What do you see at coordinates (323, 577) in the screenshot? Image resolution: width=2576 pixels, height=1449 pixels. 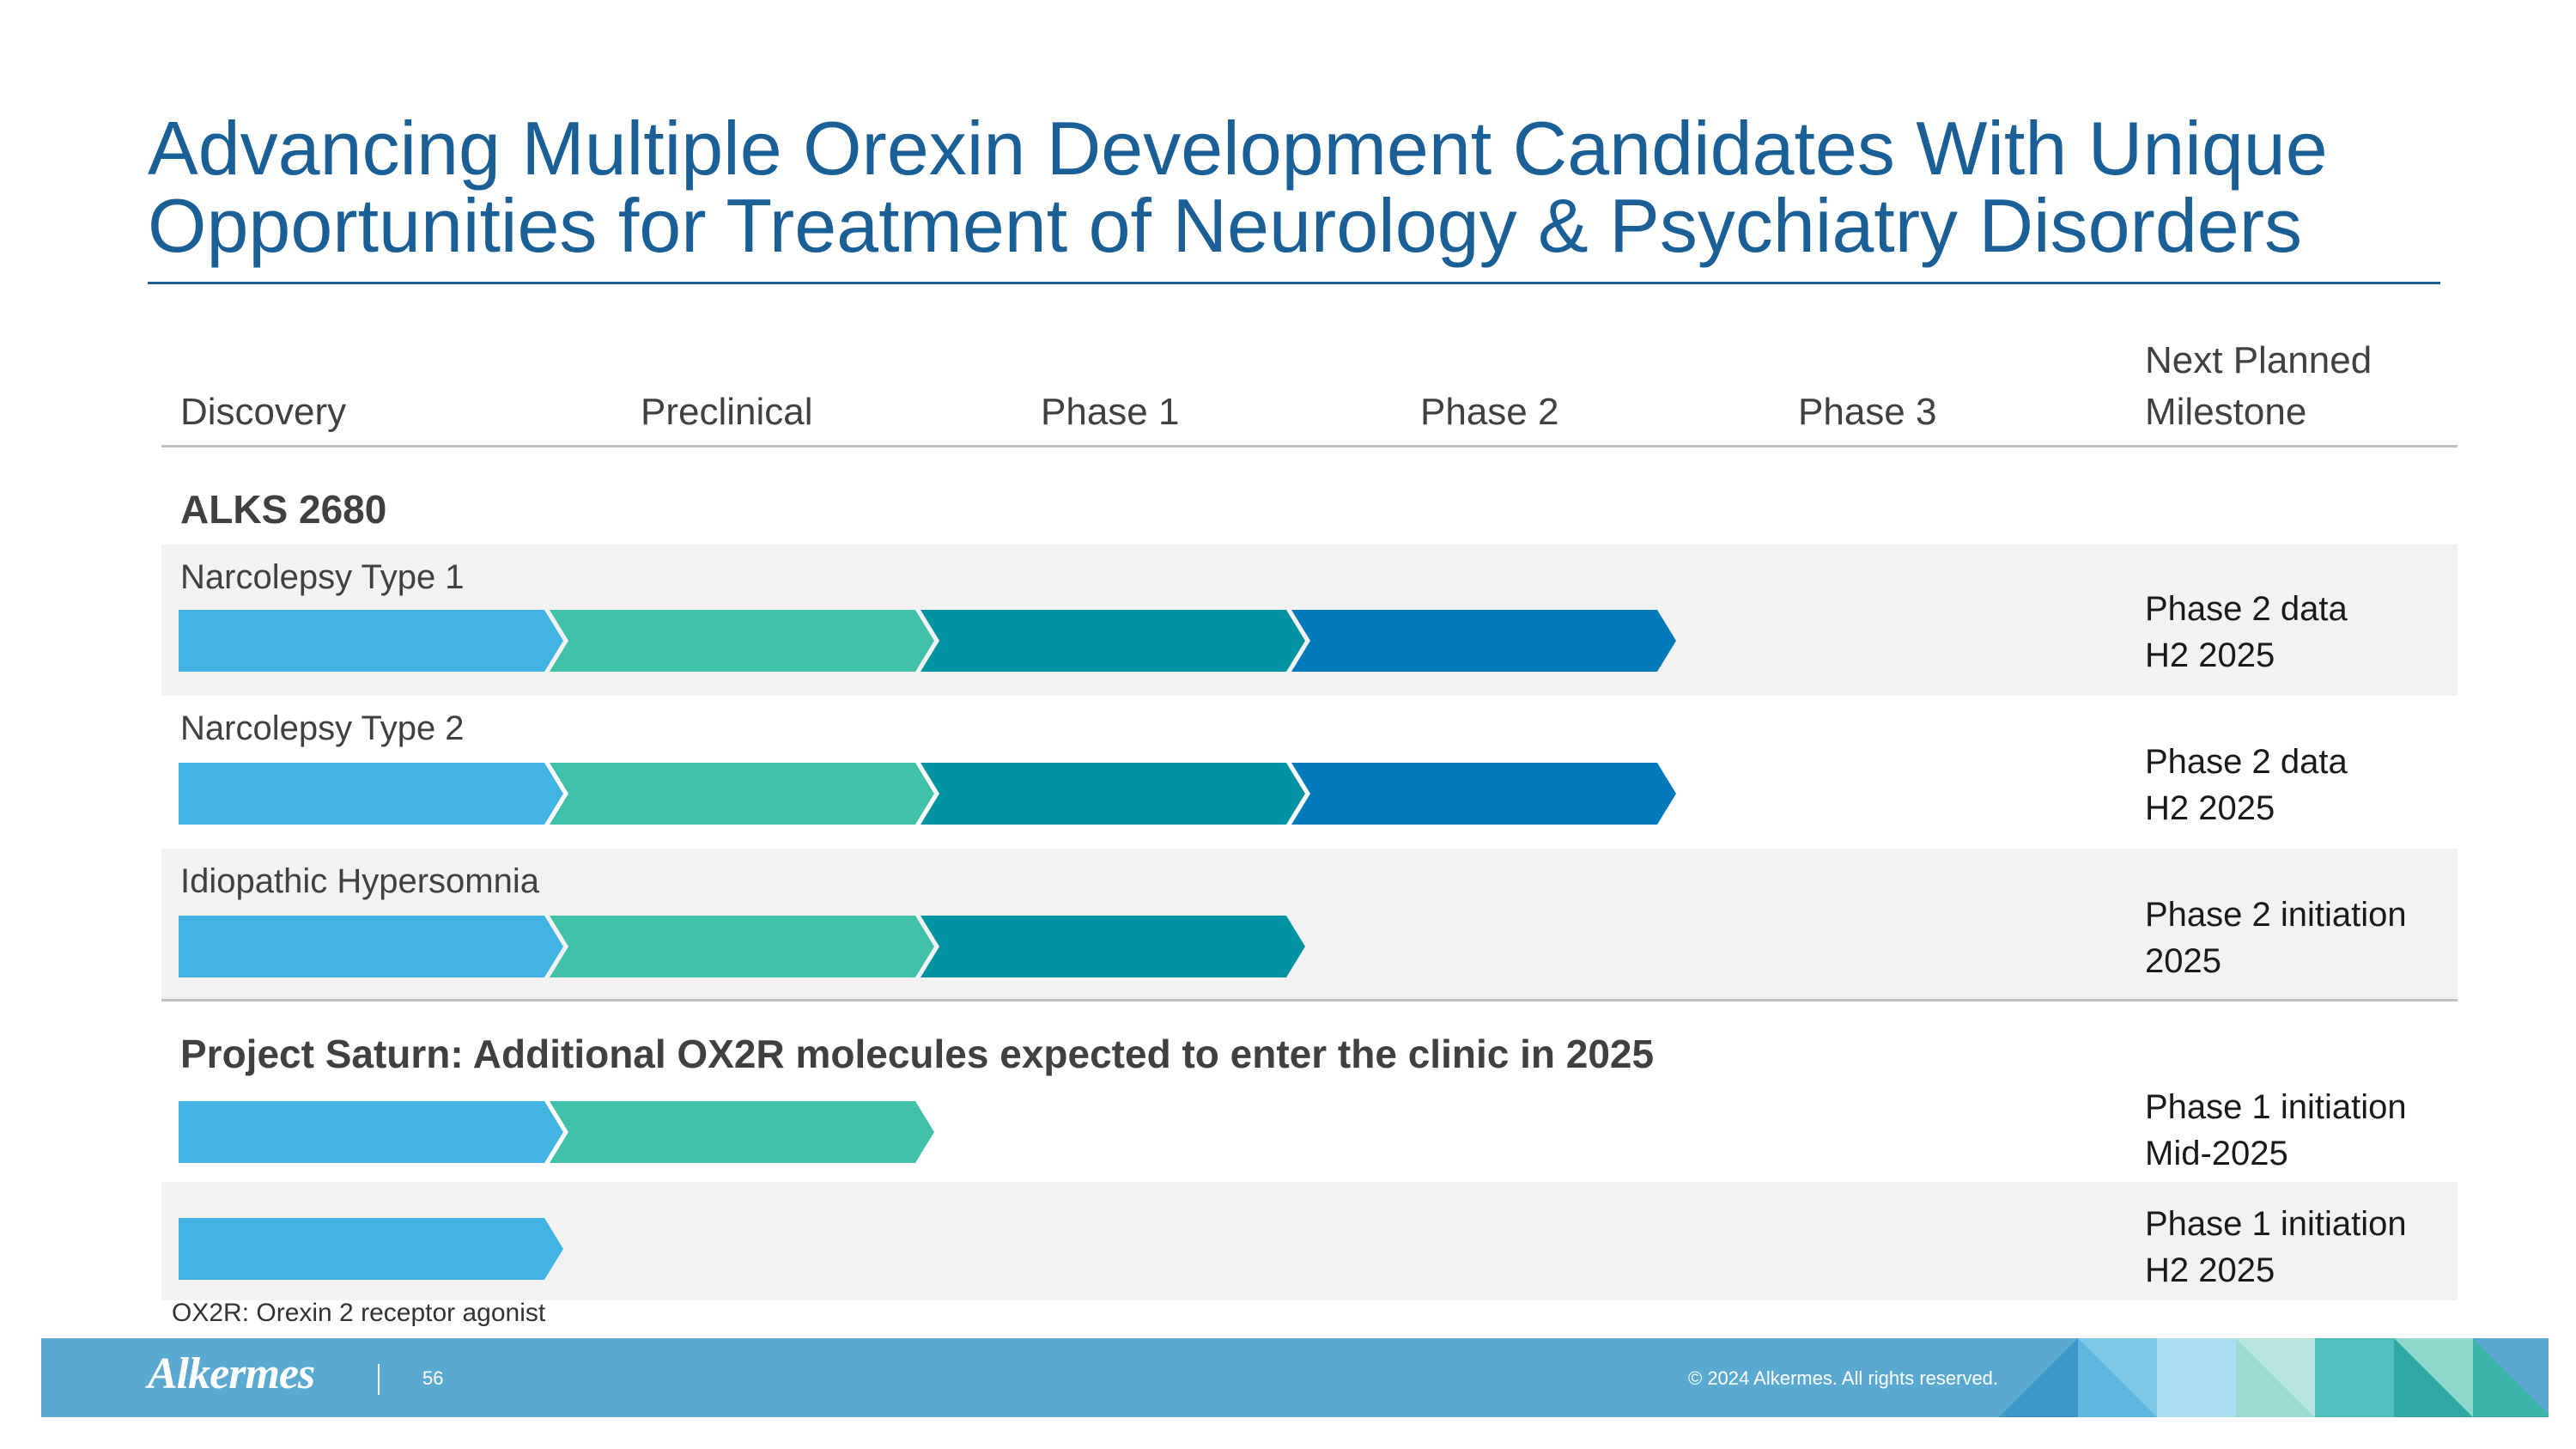 I see `row-label-narcolepsy-type-1: Narcolepsy Type 1` at bounding box center [323, 577].